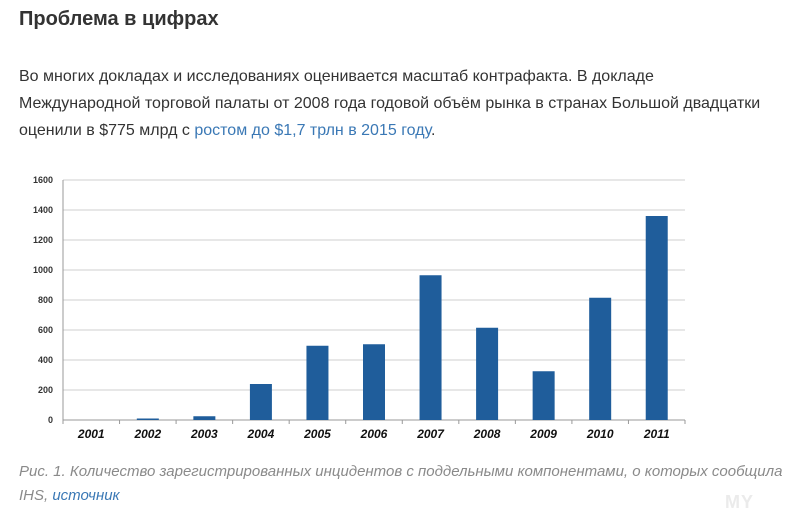 The image size is (800, 520). Describe the element at coordinates (317, 382) in the screenshot. I see `bar-2005` at that location.